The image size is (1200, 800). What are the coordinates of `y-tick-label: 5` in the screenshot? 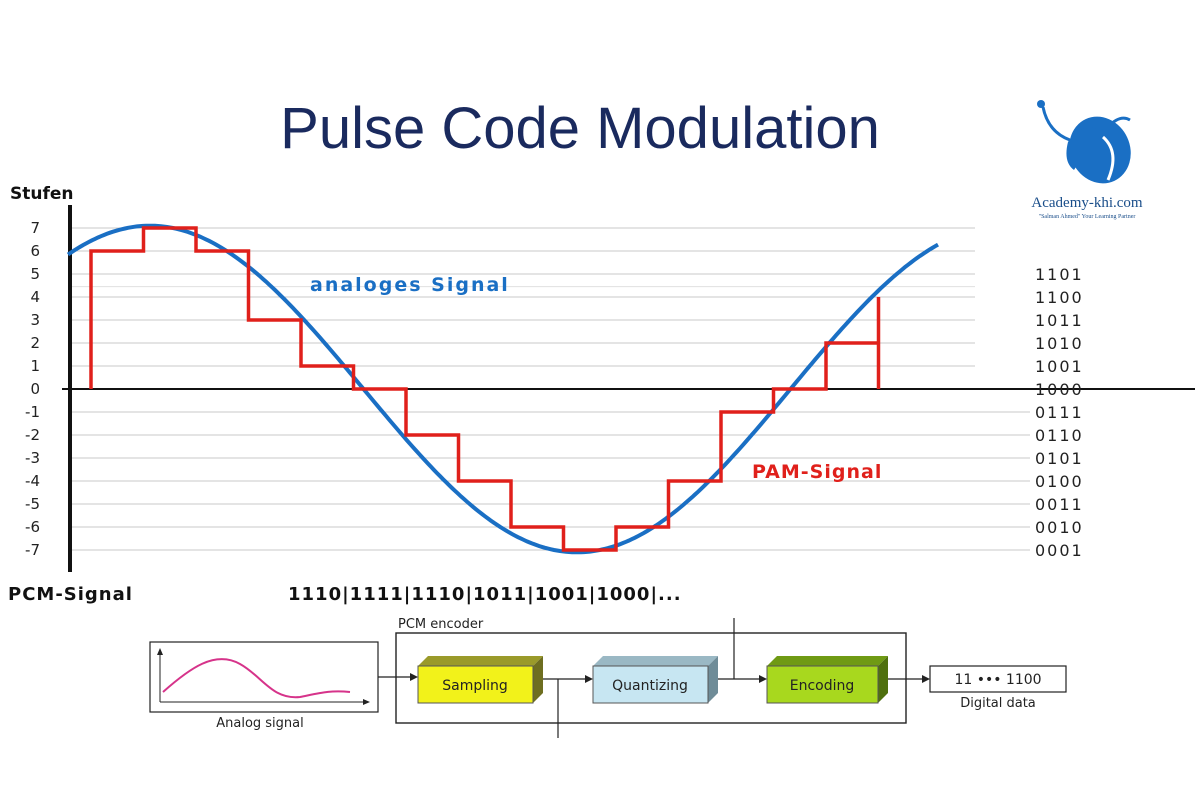 It's located at (35, 274).